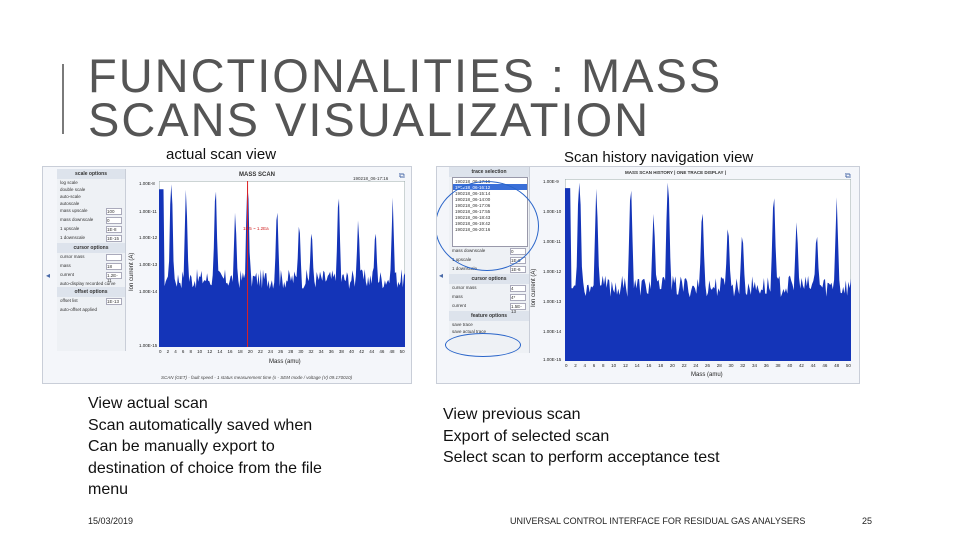 This screenshot has height=540, width=960. Describe the element at coordinates (91, 220) in the screenshot. I see `config-row: mass downscale 0` at that location.